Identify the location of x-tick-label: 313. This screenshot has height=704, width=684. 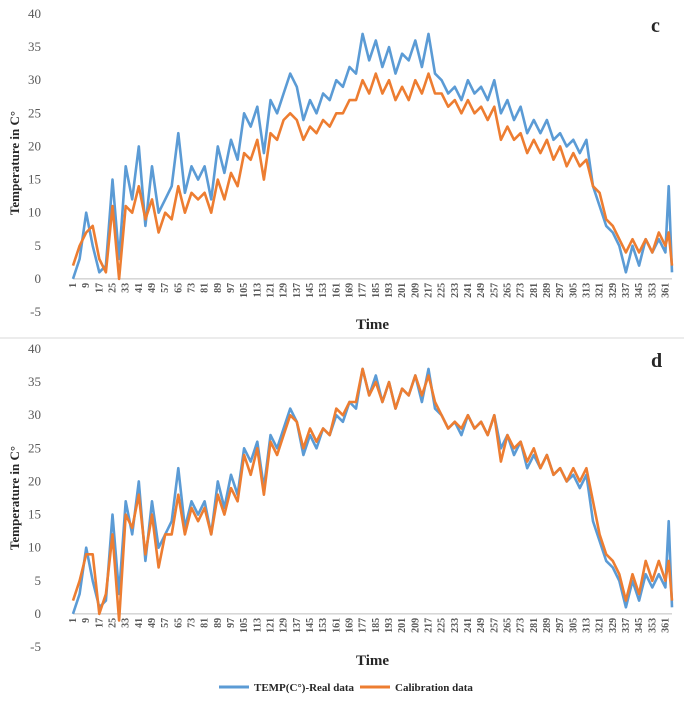
(586, 625).